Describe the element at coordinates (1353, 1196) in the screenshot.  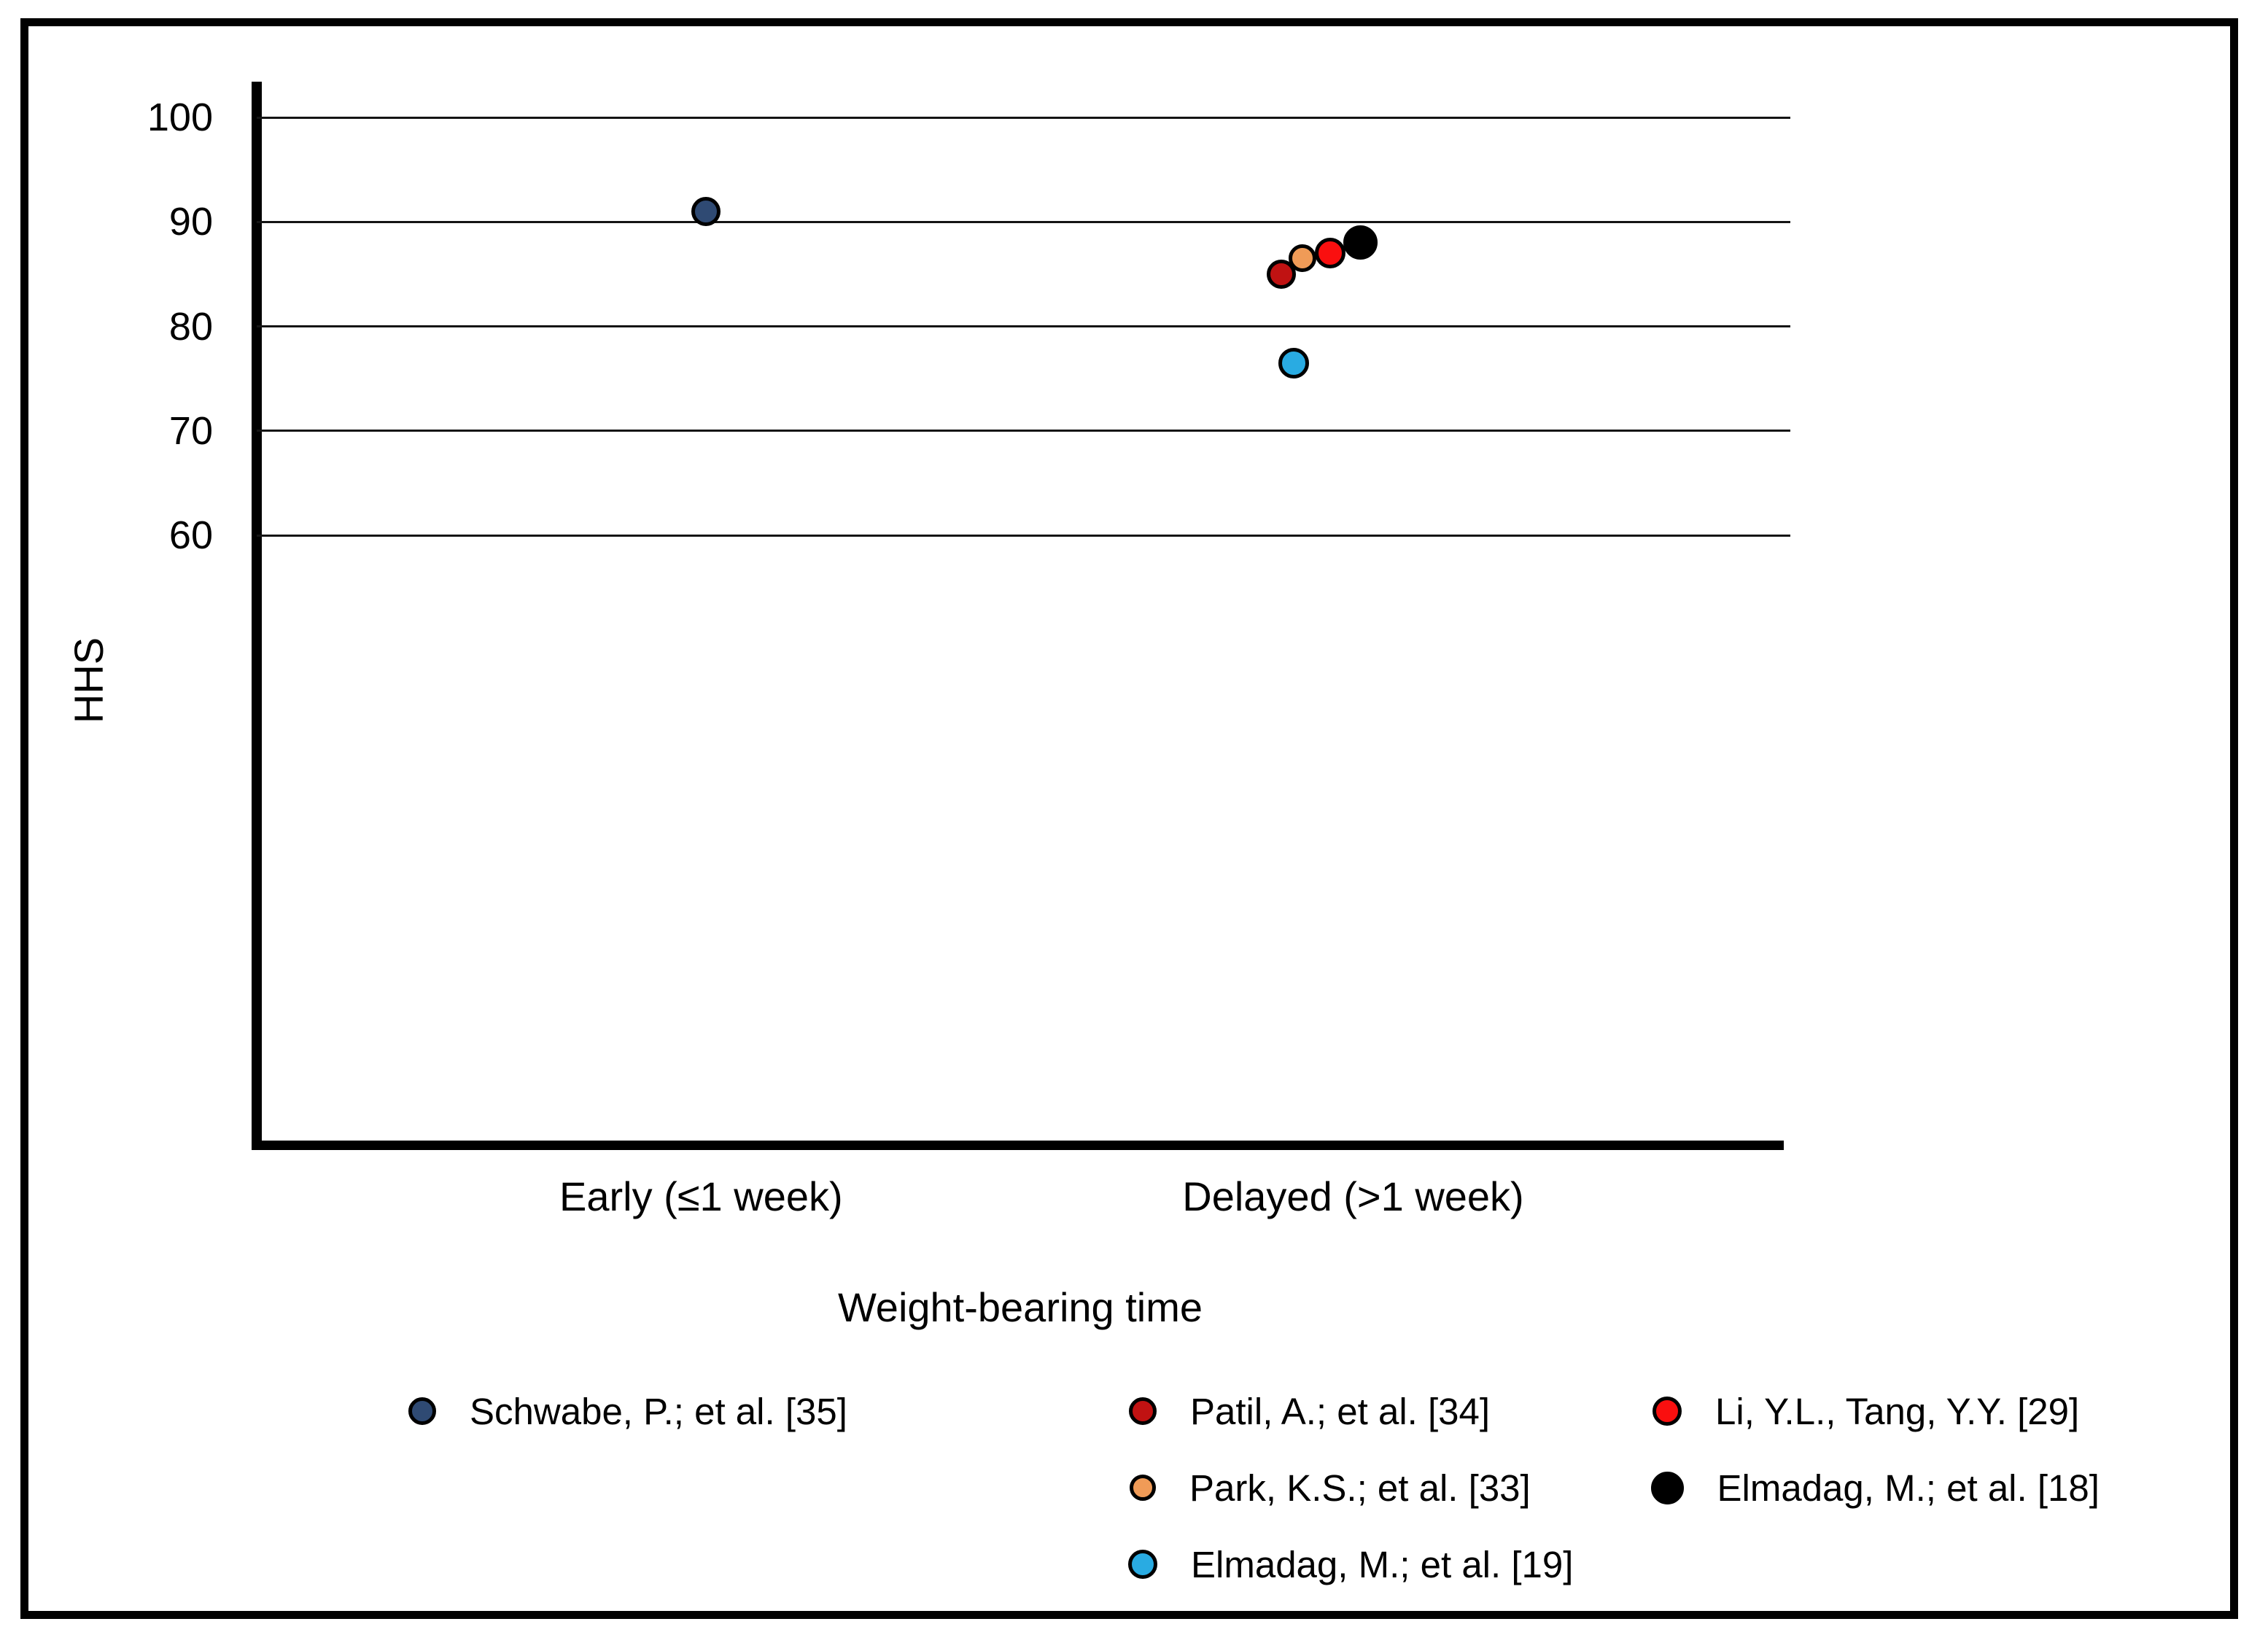
I see `x-category-label-2: Delayed (>1 week)` at that location.